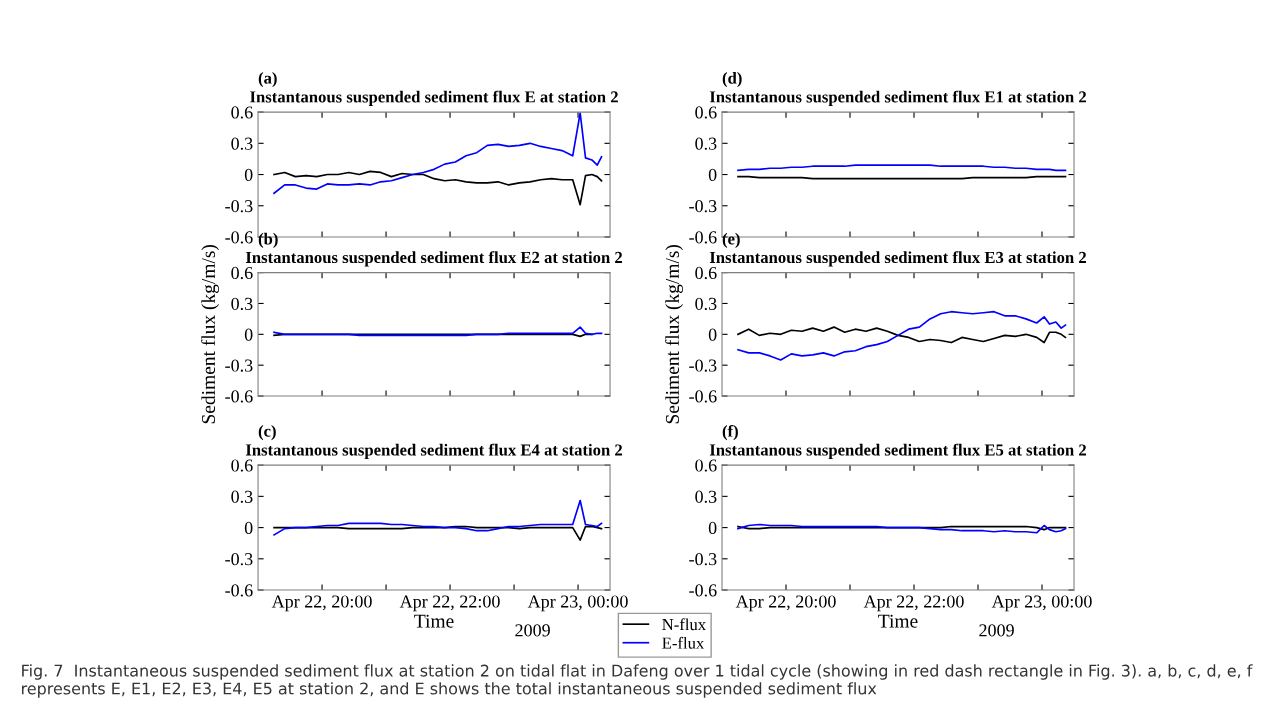  Describe the element at coordinates (267, 80) in the screenshot. I see `chart-title: (a)` at that location.